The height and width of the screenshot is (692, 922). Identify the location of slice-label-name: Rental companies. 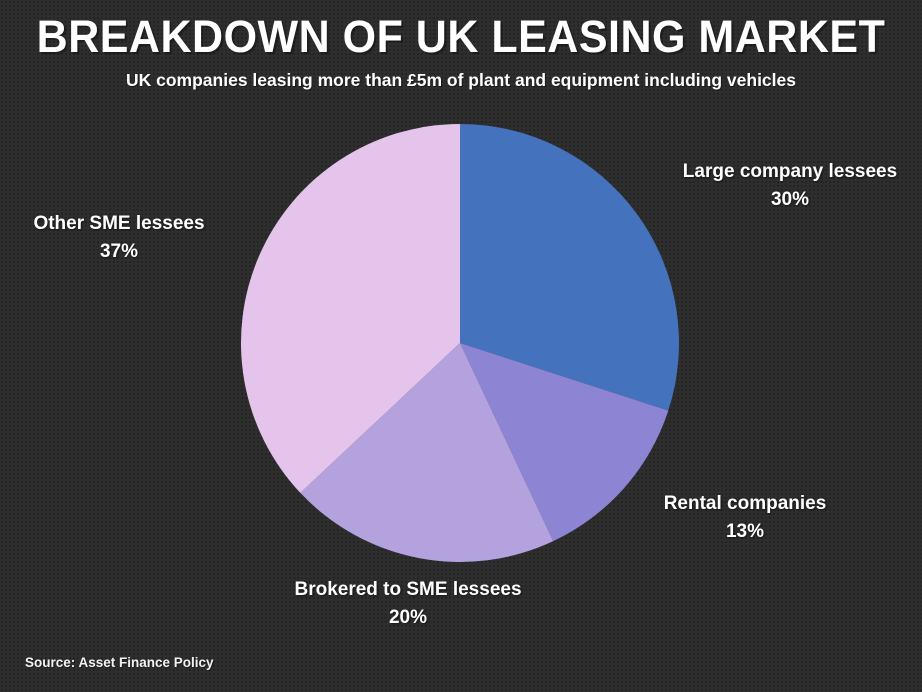
(745, 503).